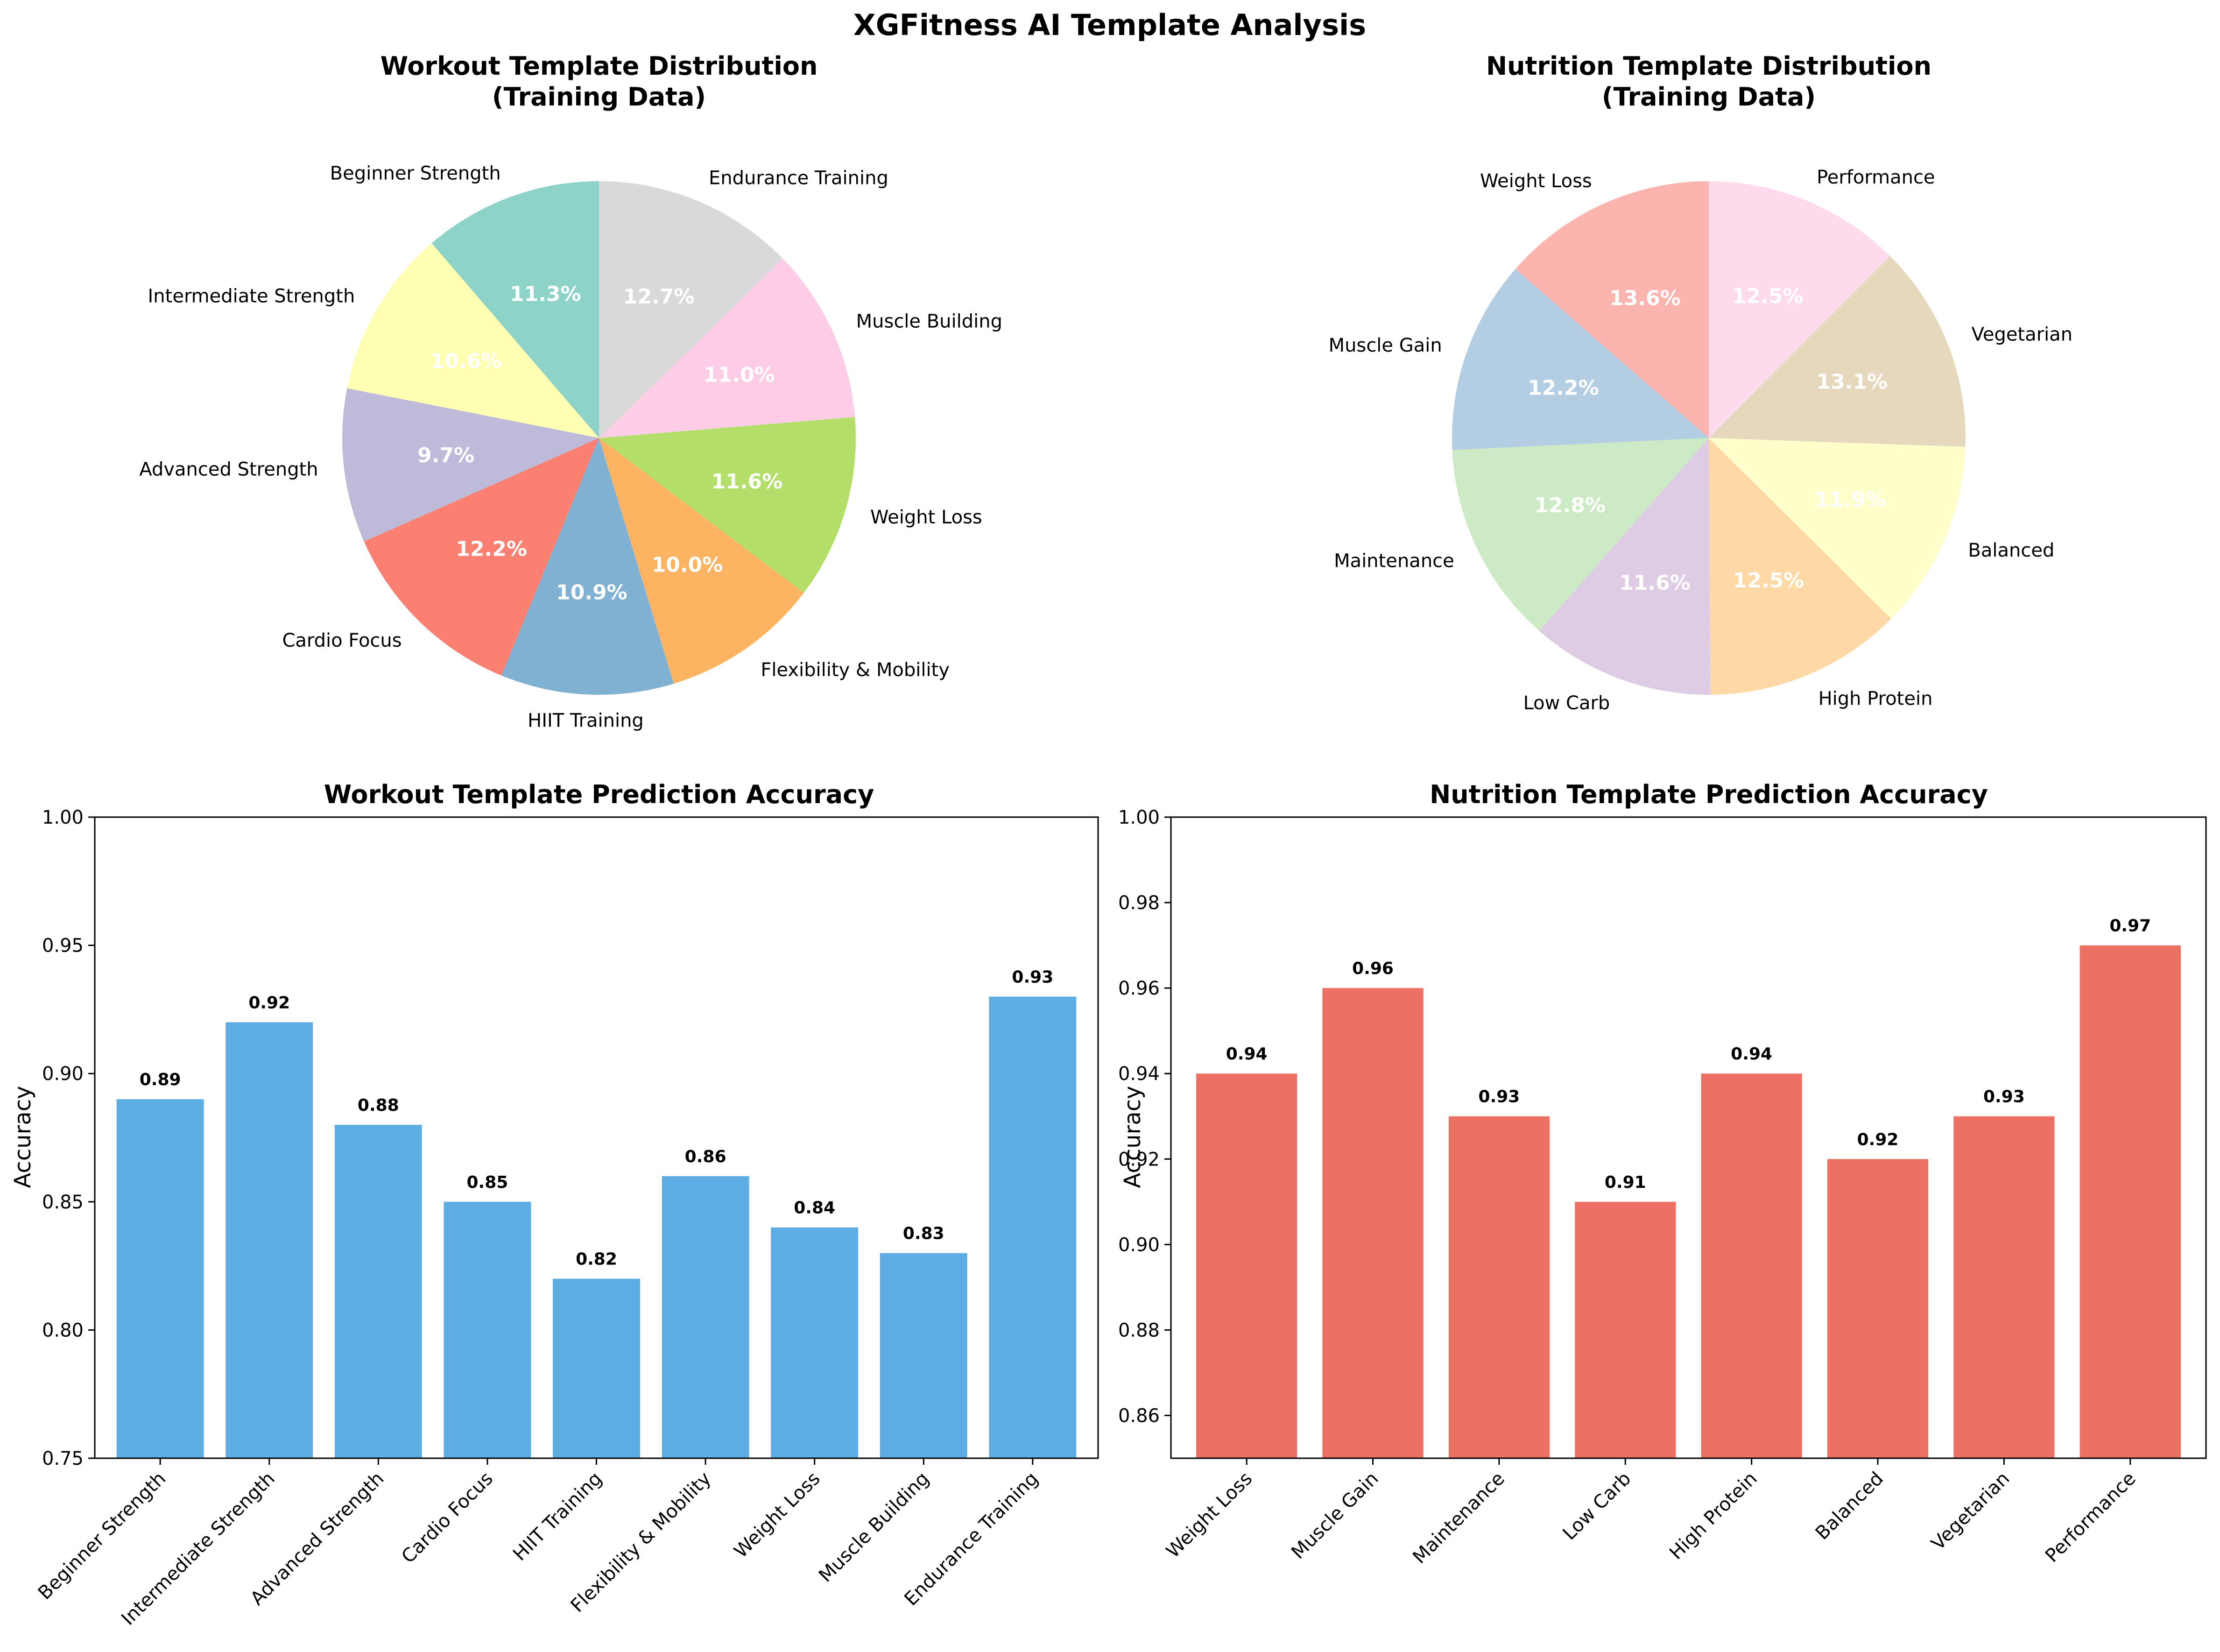 Image resolution: width=2220 pixels, height=1652 pixels. What do you see at coordinates (1499, 1287) in the screenshot?
I see `nutrition-bar-bar-maintenance` at bounding box center [1499, 1287].